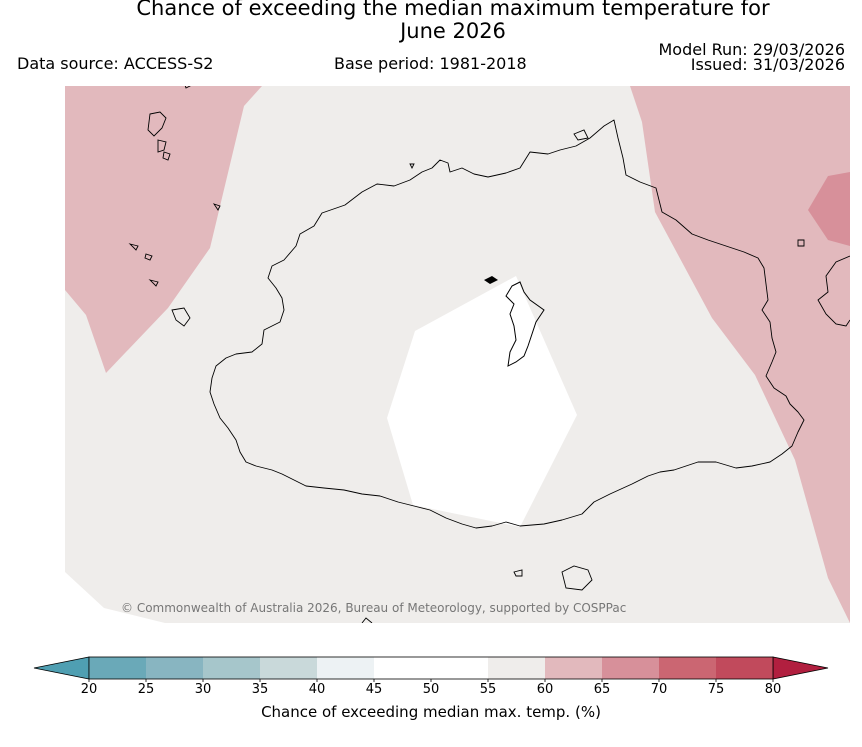 The image size is (862, 747). What do you see at coordinates (833, 291) in the screenshot?
I see `vanua-levu-edge` at bounding box center [833, 291].